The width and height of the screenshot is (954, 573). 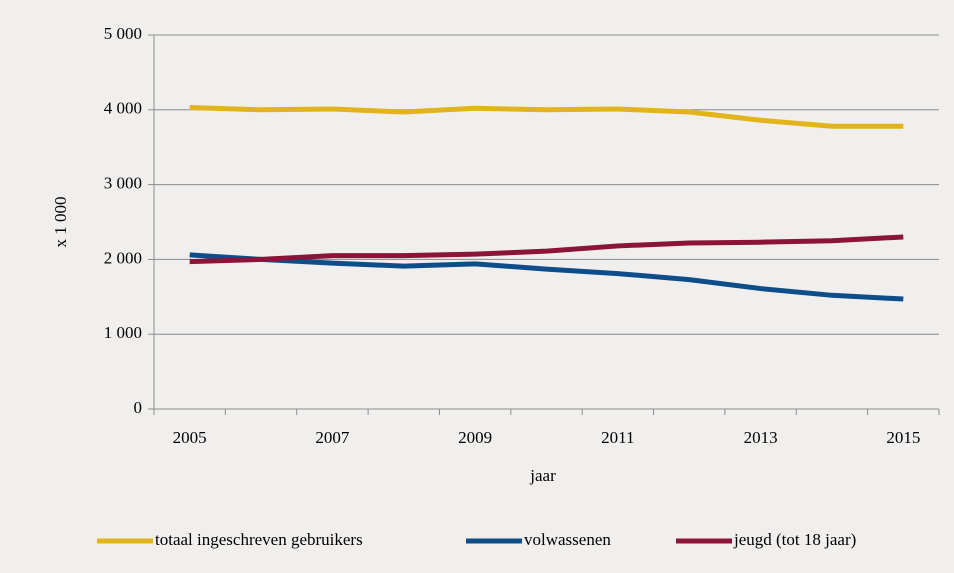 I want to click on x-tick-label: 2013, so click(x=761, y=437).